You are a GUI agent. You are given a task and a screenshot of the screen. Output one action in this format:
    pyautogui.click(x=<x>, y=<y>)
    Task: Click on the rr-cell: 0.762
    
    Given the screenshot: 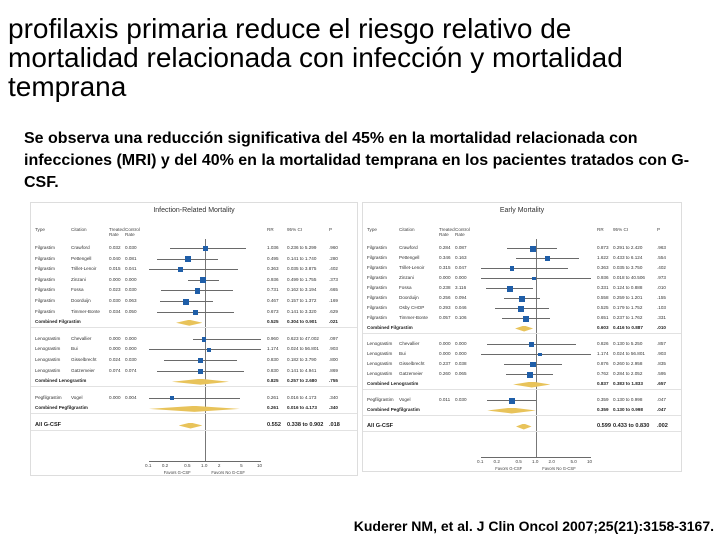 What is the action you would take?
    pyautogui.click(x=603, y=373)
    